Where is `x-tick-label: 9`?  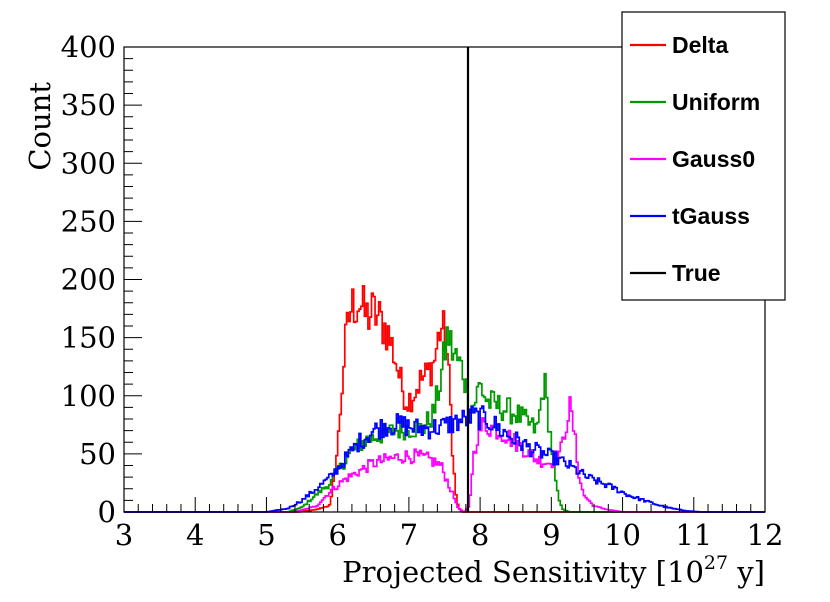
x-tick-label: 9 is located at coordinates (551, 535).